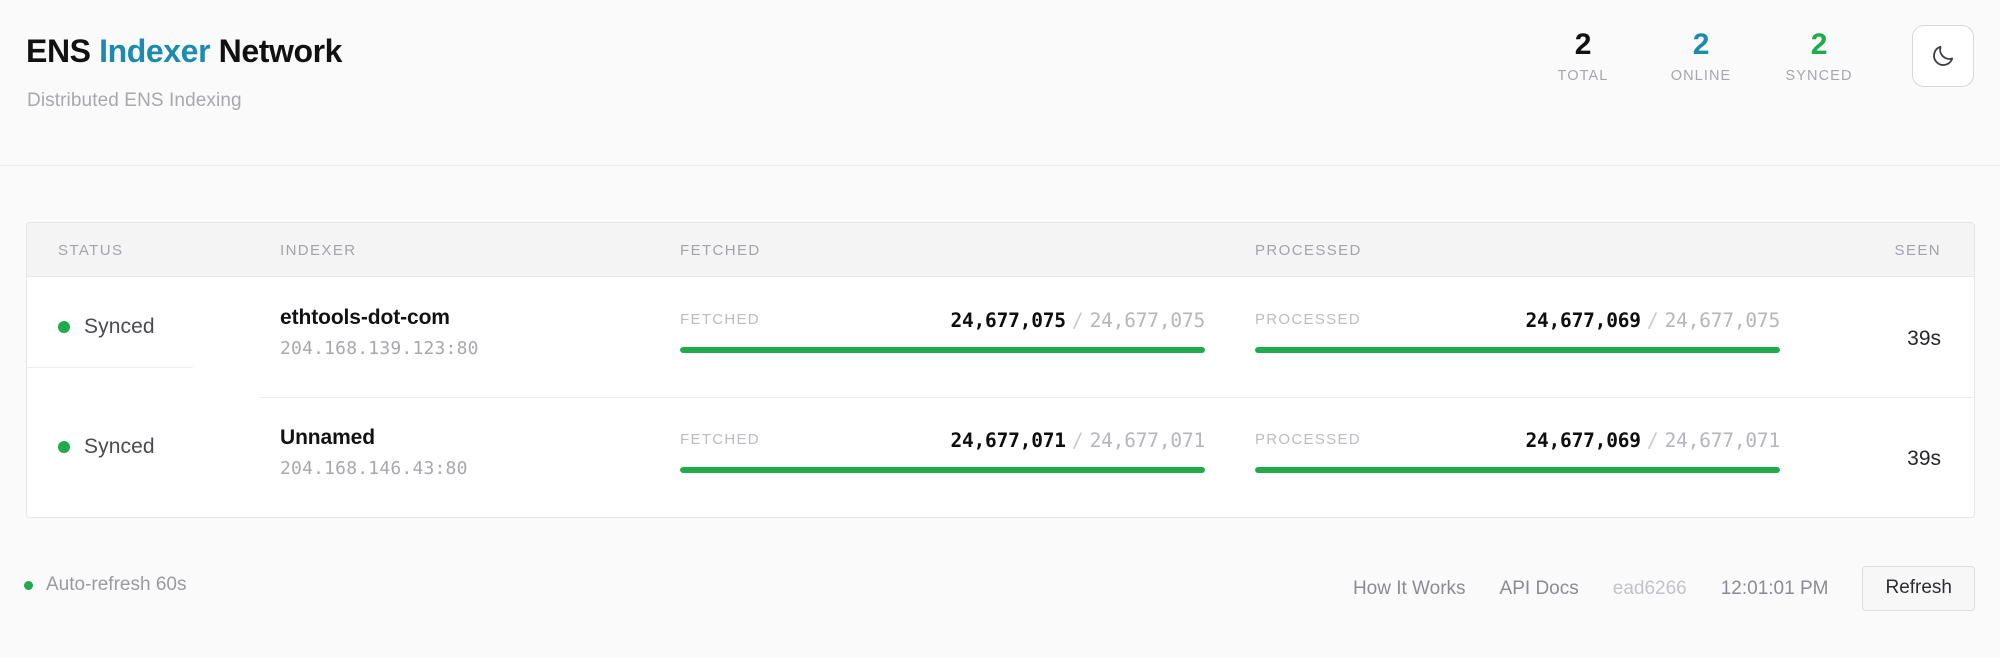 This screenshot has width=2000, height=658. I want to click on row-fetched-values: 24,677,071/24,677,071, so click(1077, 440).